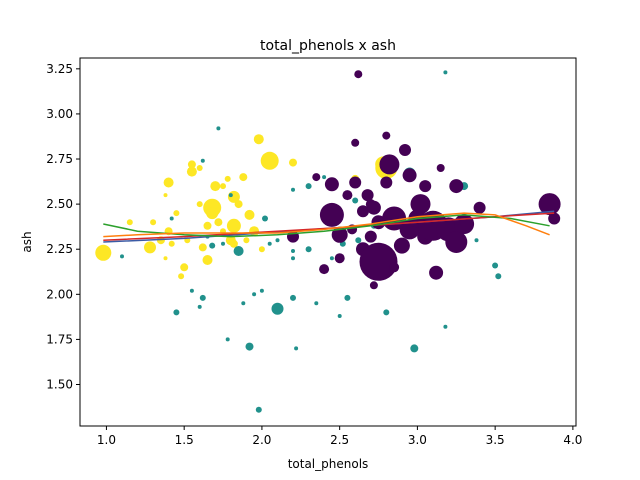 This screenshot has width=640, height=480. I want to click on x-tick-label: 1.5, so click(184, 440).